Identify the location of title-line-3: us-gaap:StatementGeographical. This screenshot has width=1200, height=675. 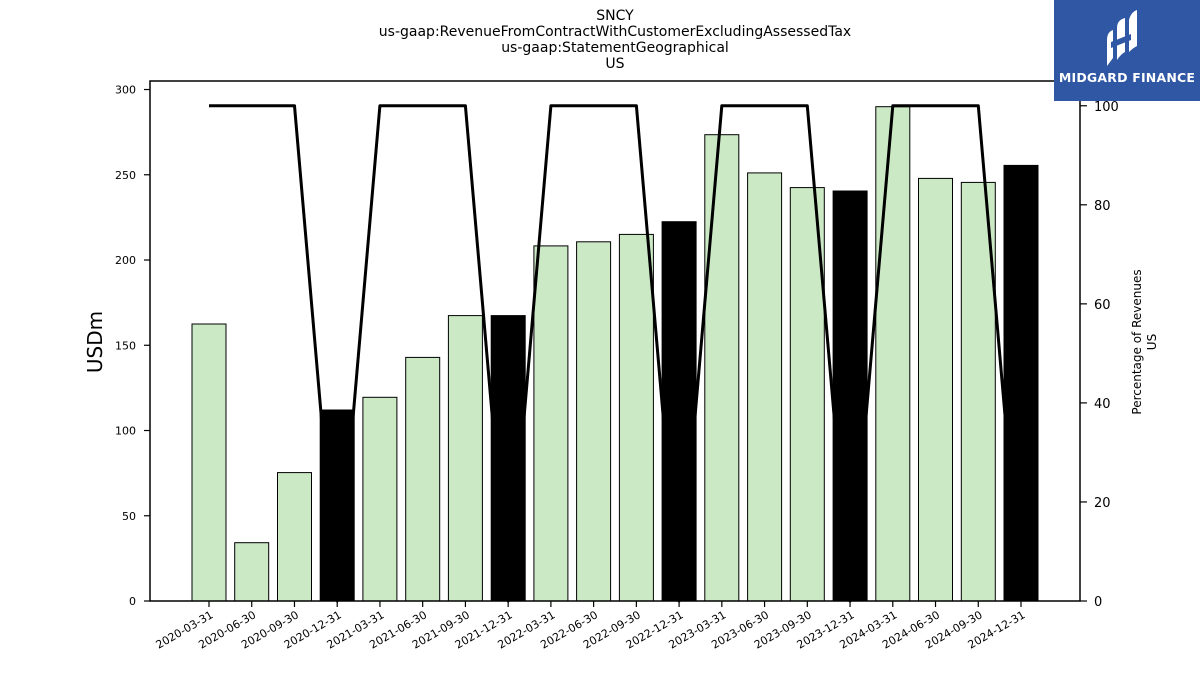
(615, 48).